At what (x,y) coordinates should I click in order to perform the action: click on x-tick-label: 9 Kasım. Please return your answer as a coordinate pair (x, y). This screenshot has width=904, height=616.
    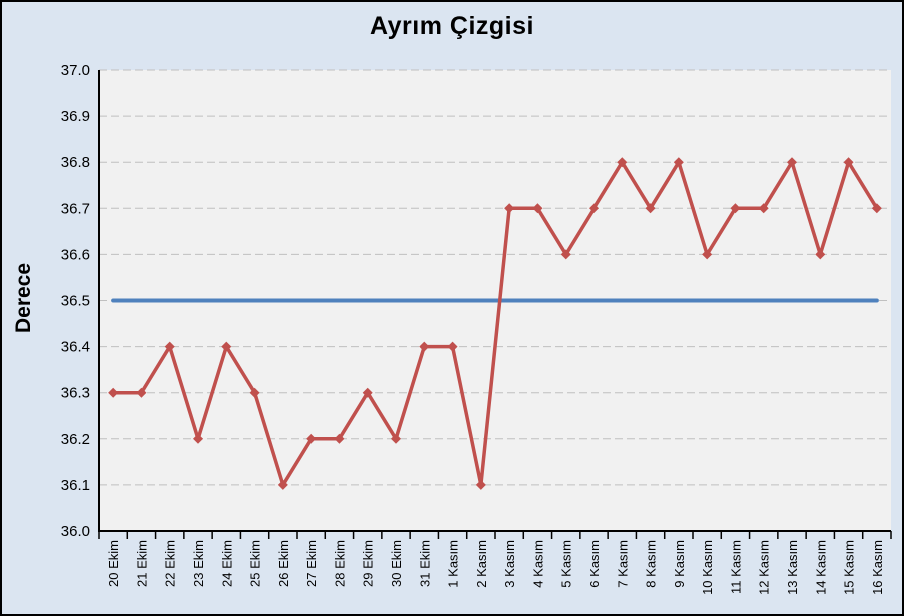
    Looking at the image, I should click on (679, 564).